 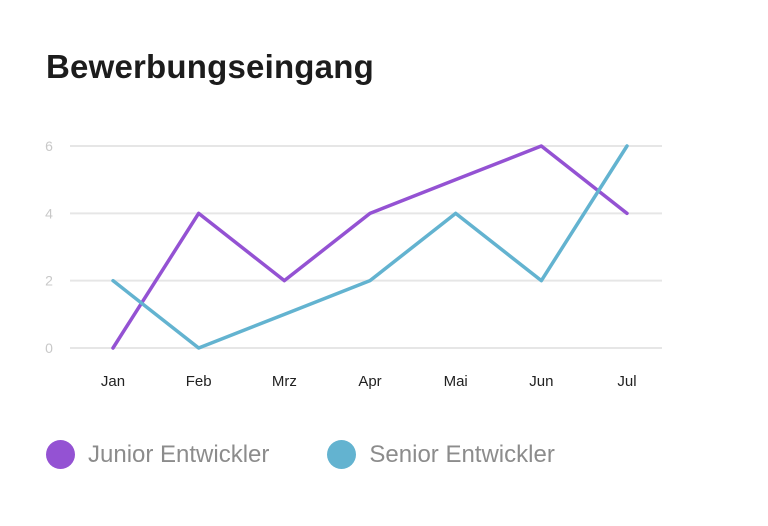 What do you see at coordinates (541, 381) in the screenshot?
I see `x-tick-label: Jun` at bounding box center [541, 381].